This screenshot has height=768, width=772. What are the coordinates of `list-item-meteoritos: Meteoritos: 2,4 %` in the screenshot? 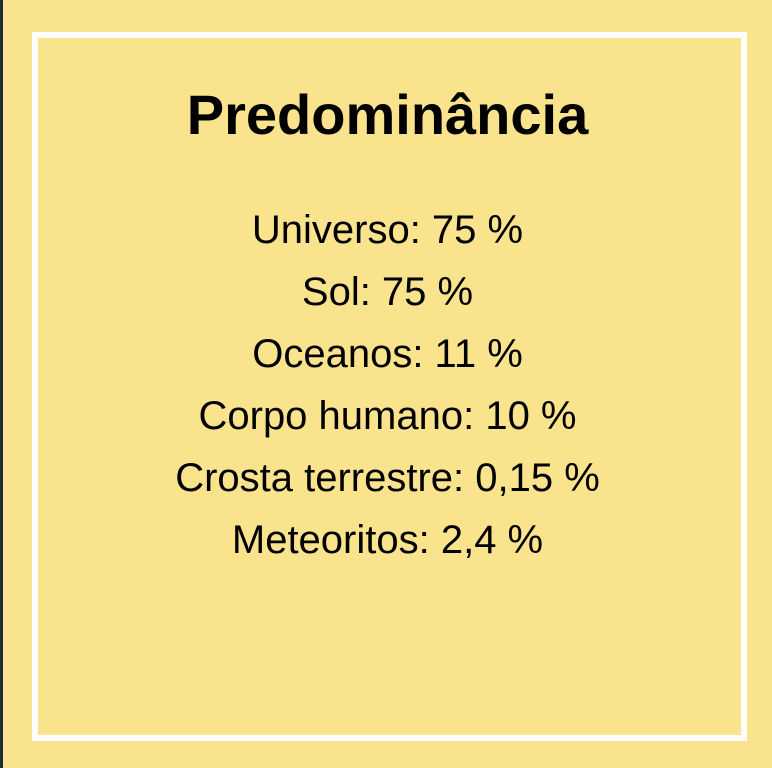 It's located at (387, 540).